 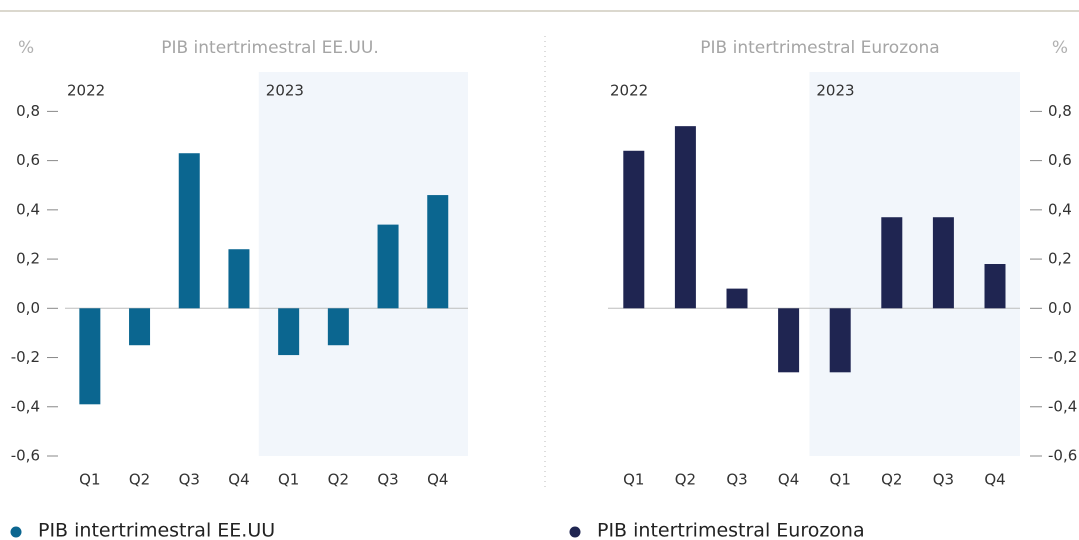 I want to click on chart-title: PIB intertrimestral EE.UU., so click(x=270, y=48).